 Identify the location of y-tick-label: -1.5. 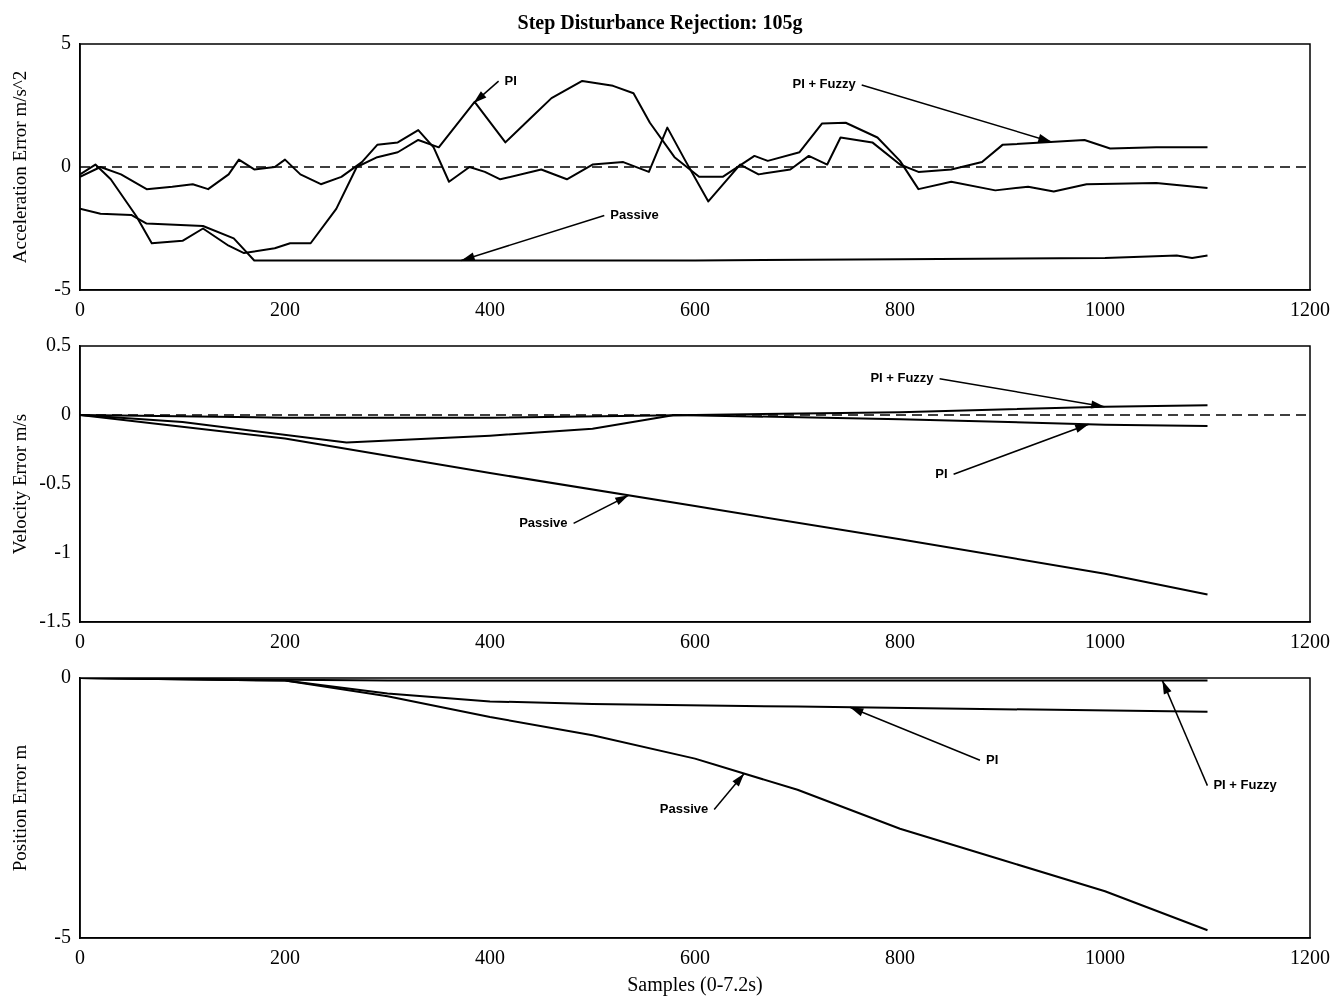
(55, 620).